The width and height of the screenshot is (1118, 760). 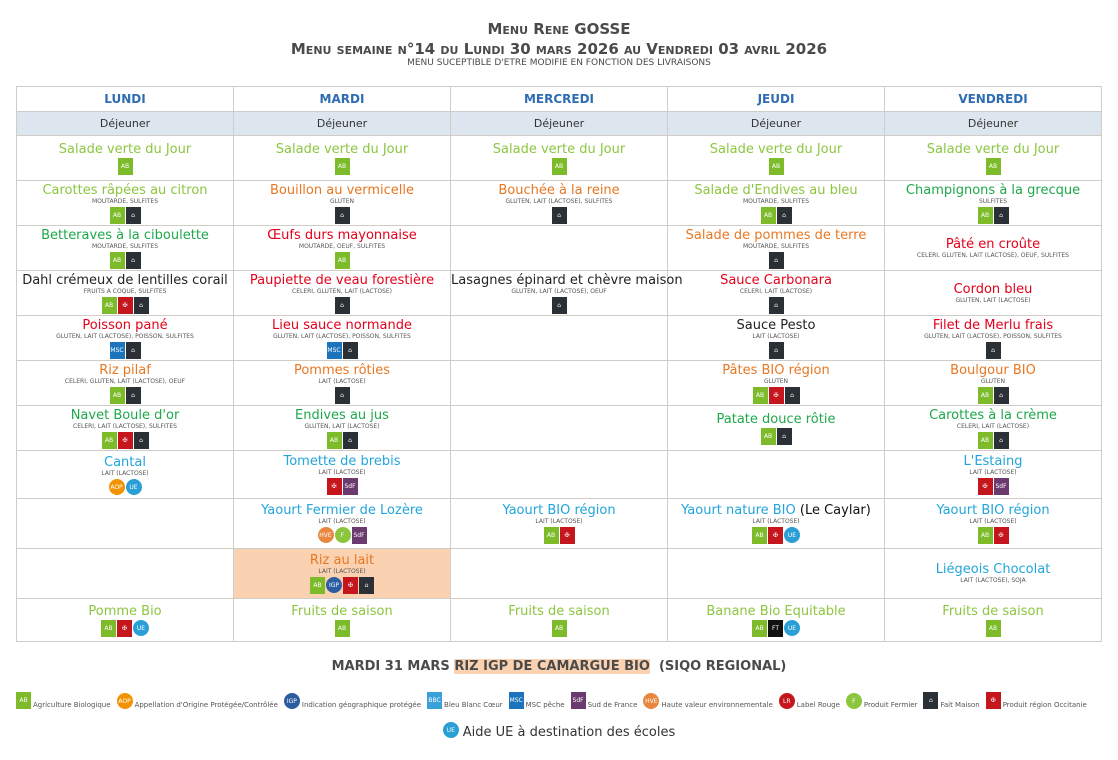 What do you see at coordinates (567, 280) in the screenshot?
I see `dish-name-text: Lasagnes épinard et chèvre maison` at bounding box center [567, 280].